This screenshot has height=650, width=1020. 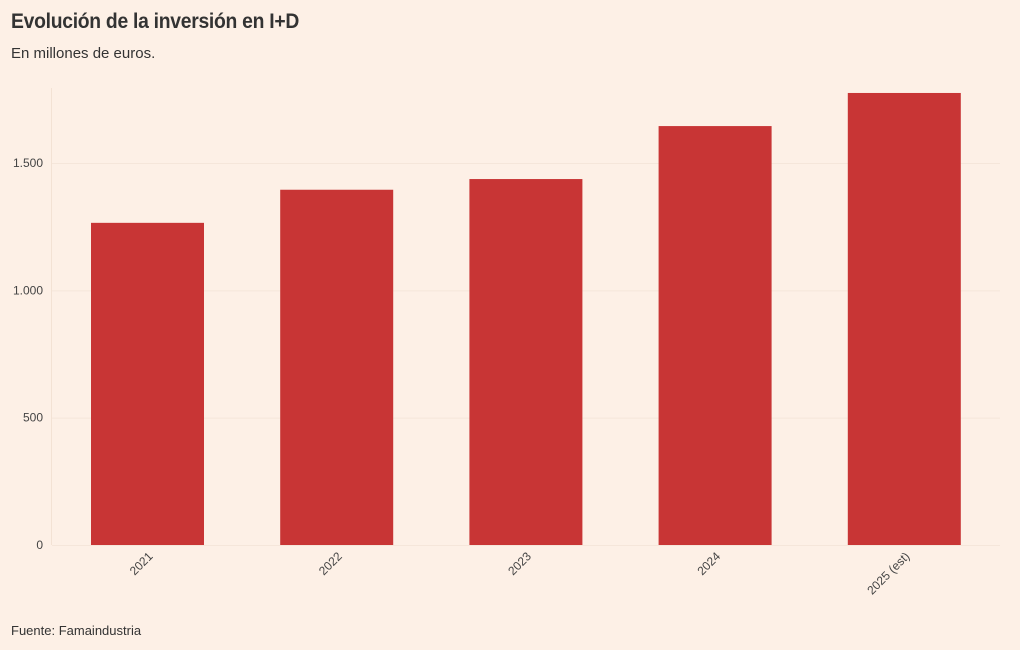 What do you see at coordinates (76, 630) in the screenshot?
I see `source-note: Fuente: Famaindustria` at bounding box center [76, 630].